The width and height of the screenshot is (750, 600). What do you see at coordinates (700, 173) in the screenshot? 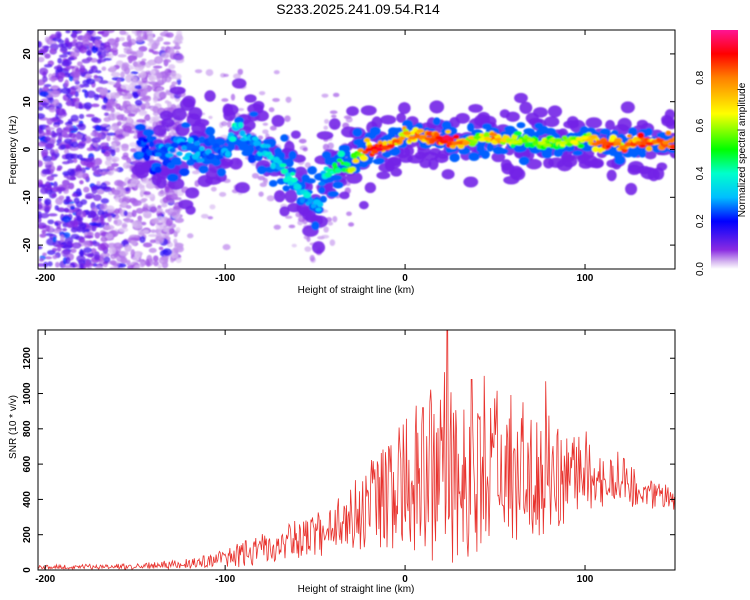
I see `colorbar-ticks: 0.0 0.2 0.4 0.6 0.8` at bounding box center [700, 173].